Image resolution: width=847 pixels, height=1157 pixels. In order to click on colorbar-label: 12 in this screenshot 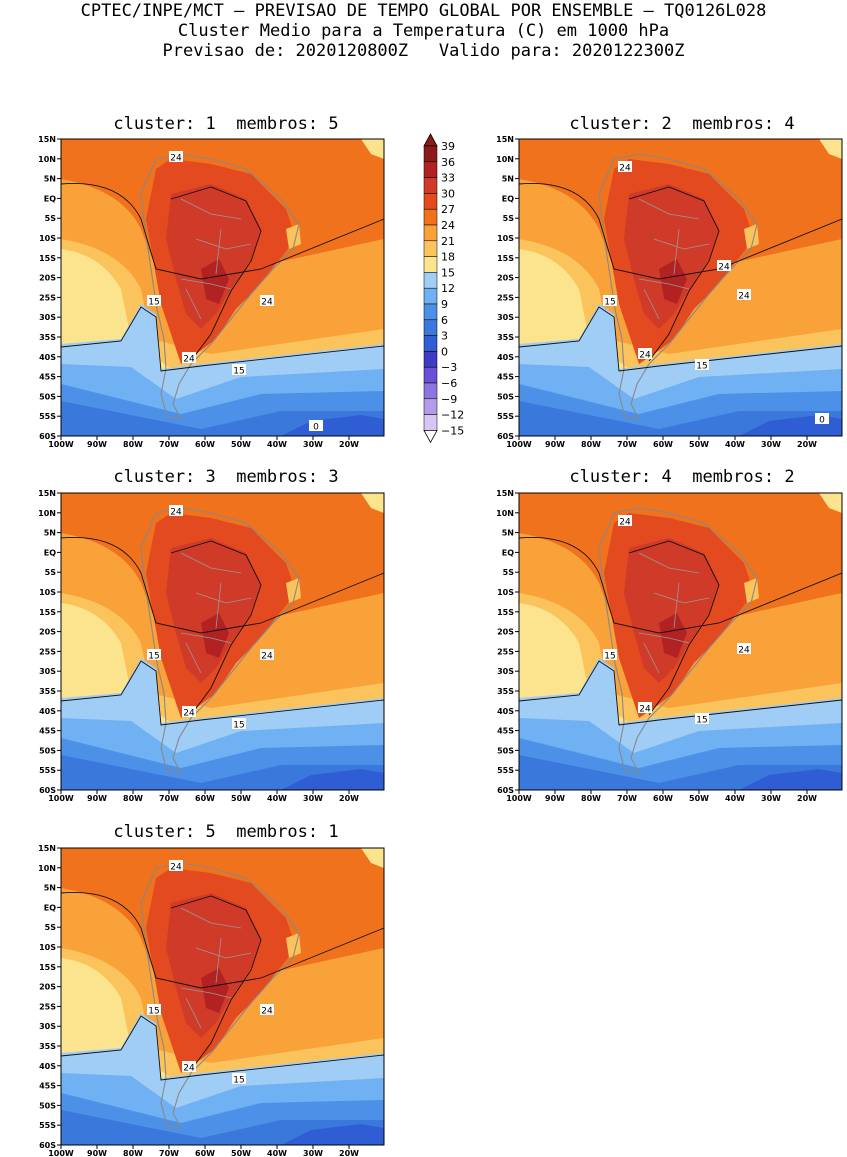, I will do `click(448, 288)`.